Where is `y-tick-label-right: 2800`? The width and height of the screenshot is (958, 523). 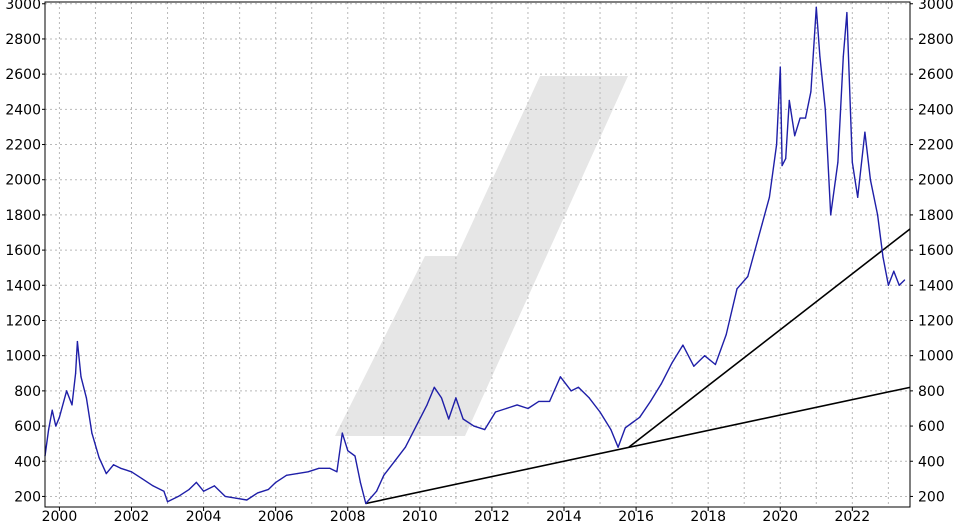 y-tick-label-right: 2800 is located at coordinates (936, 40).